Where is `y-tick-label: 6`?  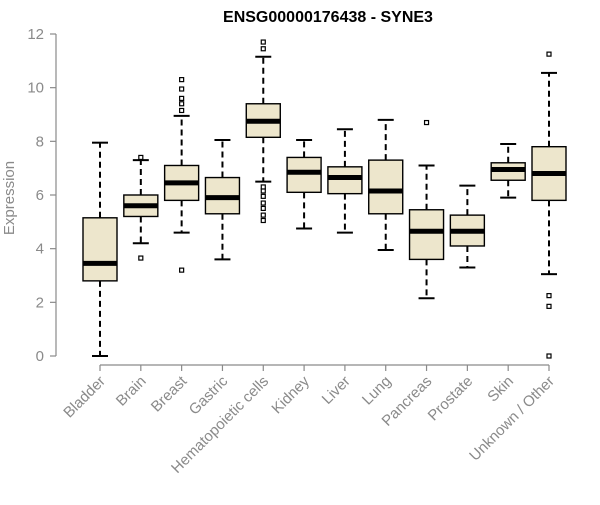 y-tick-label: 6 is located at coordinates (40, 195).